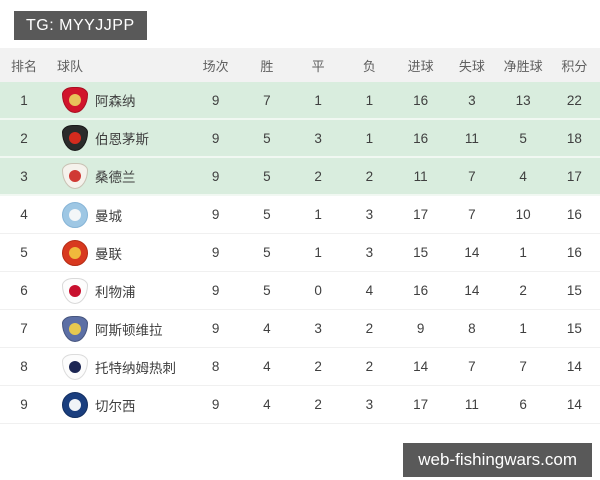 The height and width of the screenshot is (480, 600). Describe the element at coordinates (300, 329) in the screenshot. I see `table-row: 7 阿斯顿维拉 9 4 3 2 9 8 1 15` at that location.